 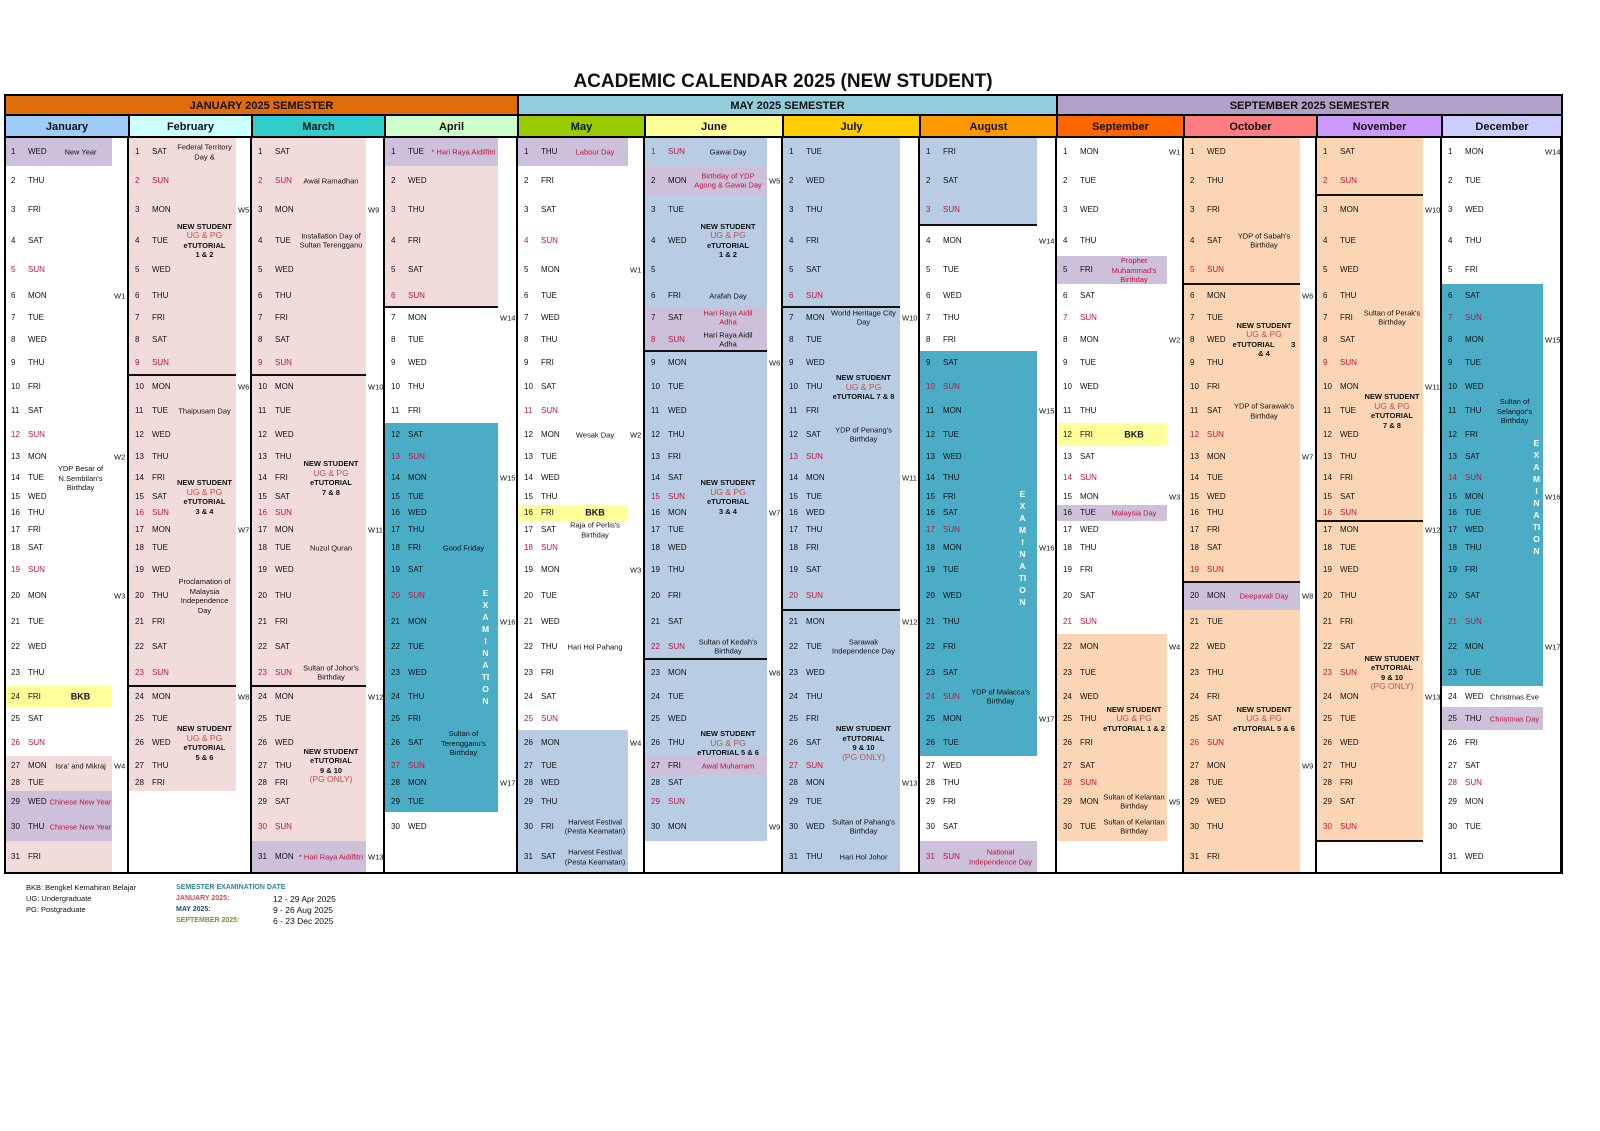 I want to click on day-number: 27, so click(x=528, y=765).